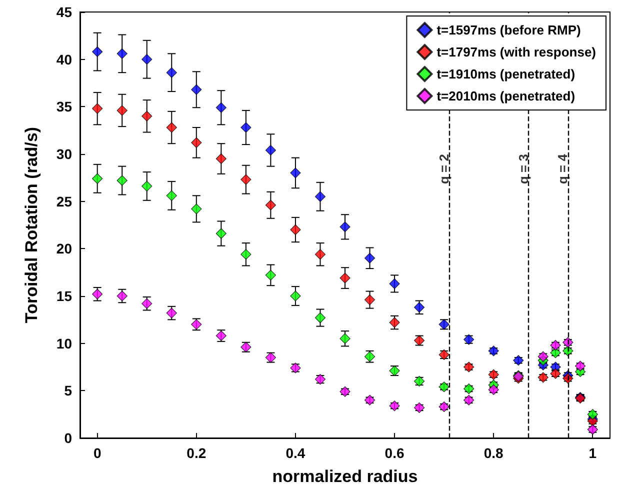 This screenshot has height=496, width=620. Describe the element at coordinates (64, 154) in the screenshot. I see `y-tick-label: 30` at that location.